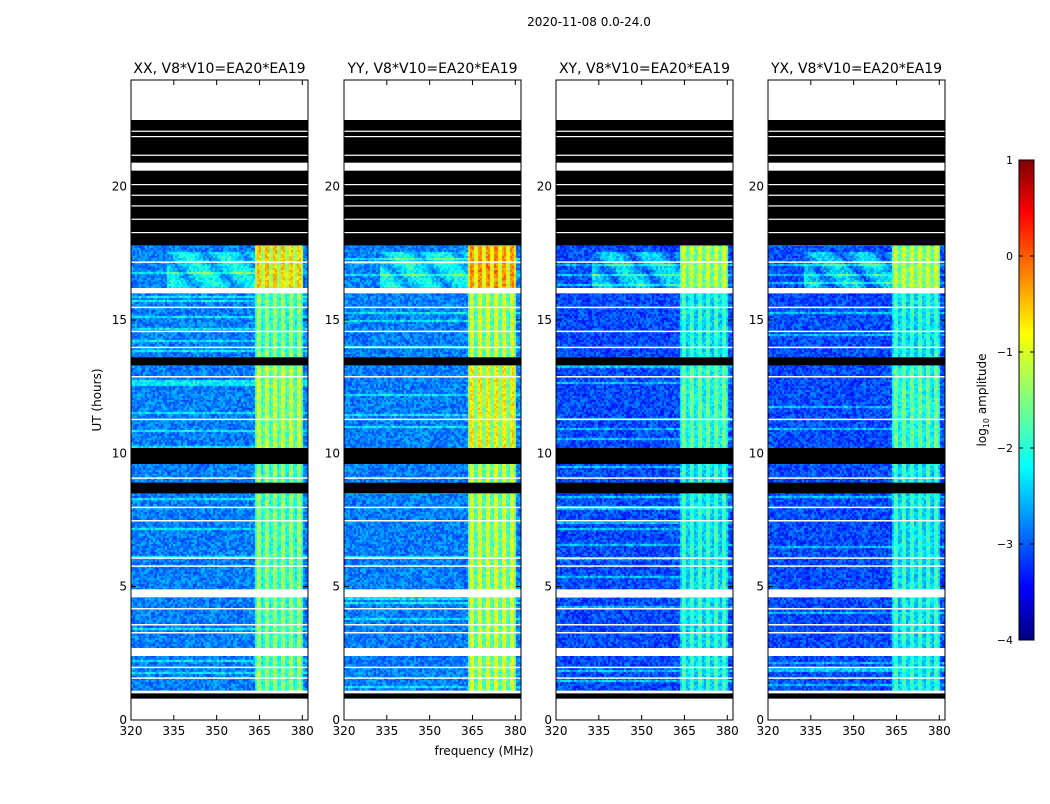 This screenshot has height=804, width=1050. I want to click on colorbar-tick-label: 1, so click(1009, 160).